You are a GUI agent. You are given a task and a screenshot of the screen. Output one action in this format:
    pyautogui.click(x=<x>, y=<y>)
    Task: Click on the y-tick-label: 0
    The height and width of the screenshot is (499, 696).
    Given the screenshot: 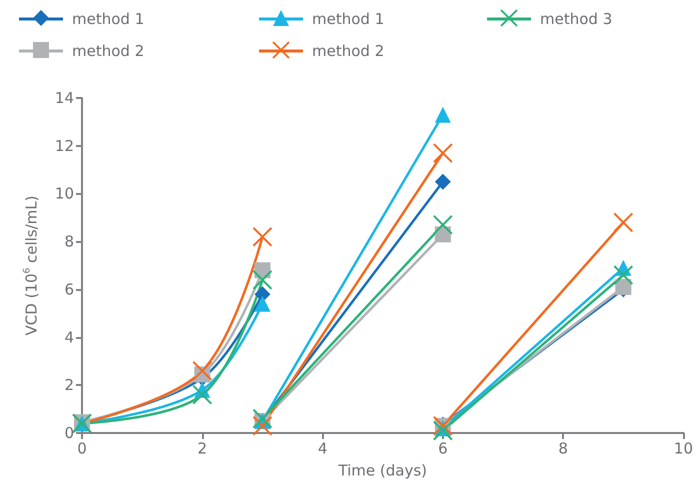 What is the action you would take?
    pyautogui.click(x=69, y=433)
    